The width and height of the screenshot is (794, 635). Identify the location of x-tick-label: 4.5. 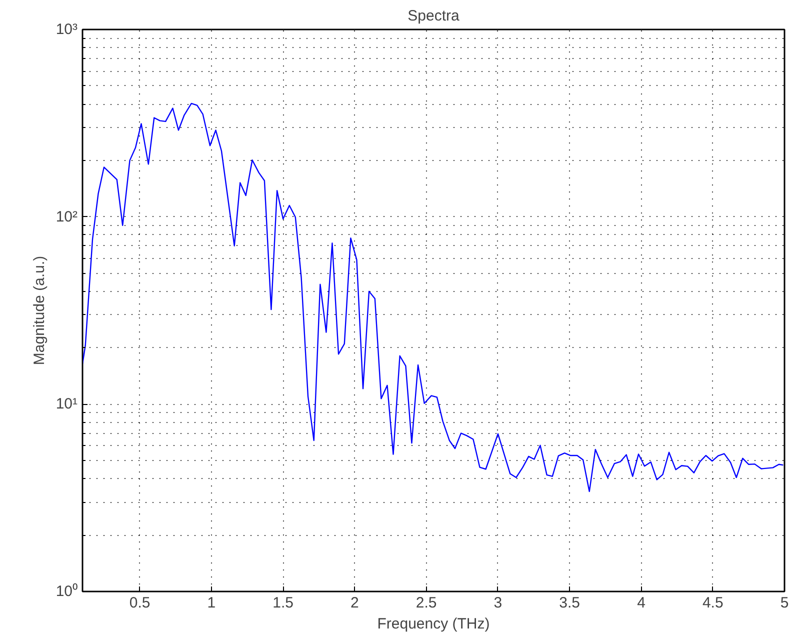
(713, 603).